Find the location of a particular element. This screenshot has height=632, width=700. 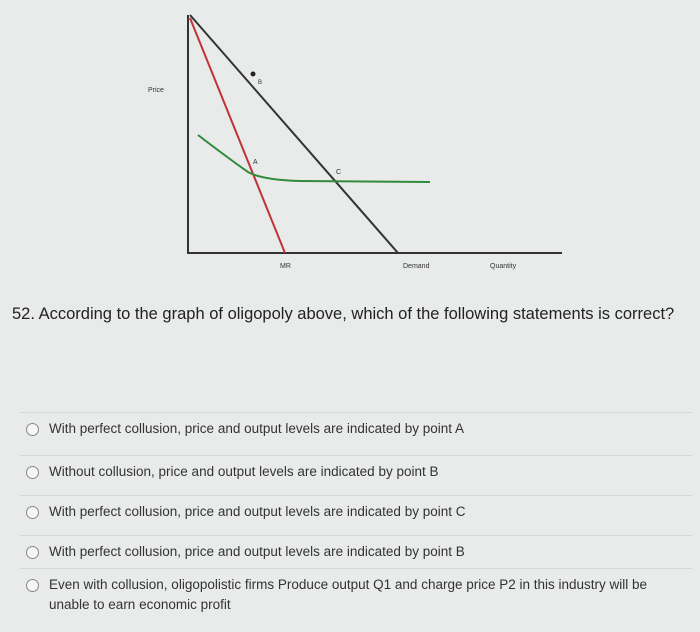

demand-curve is located at coordinates (294, 134).